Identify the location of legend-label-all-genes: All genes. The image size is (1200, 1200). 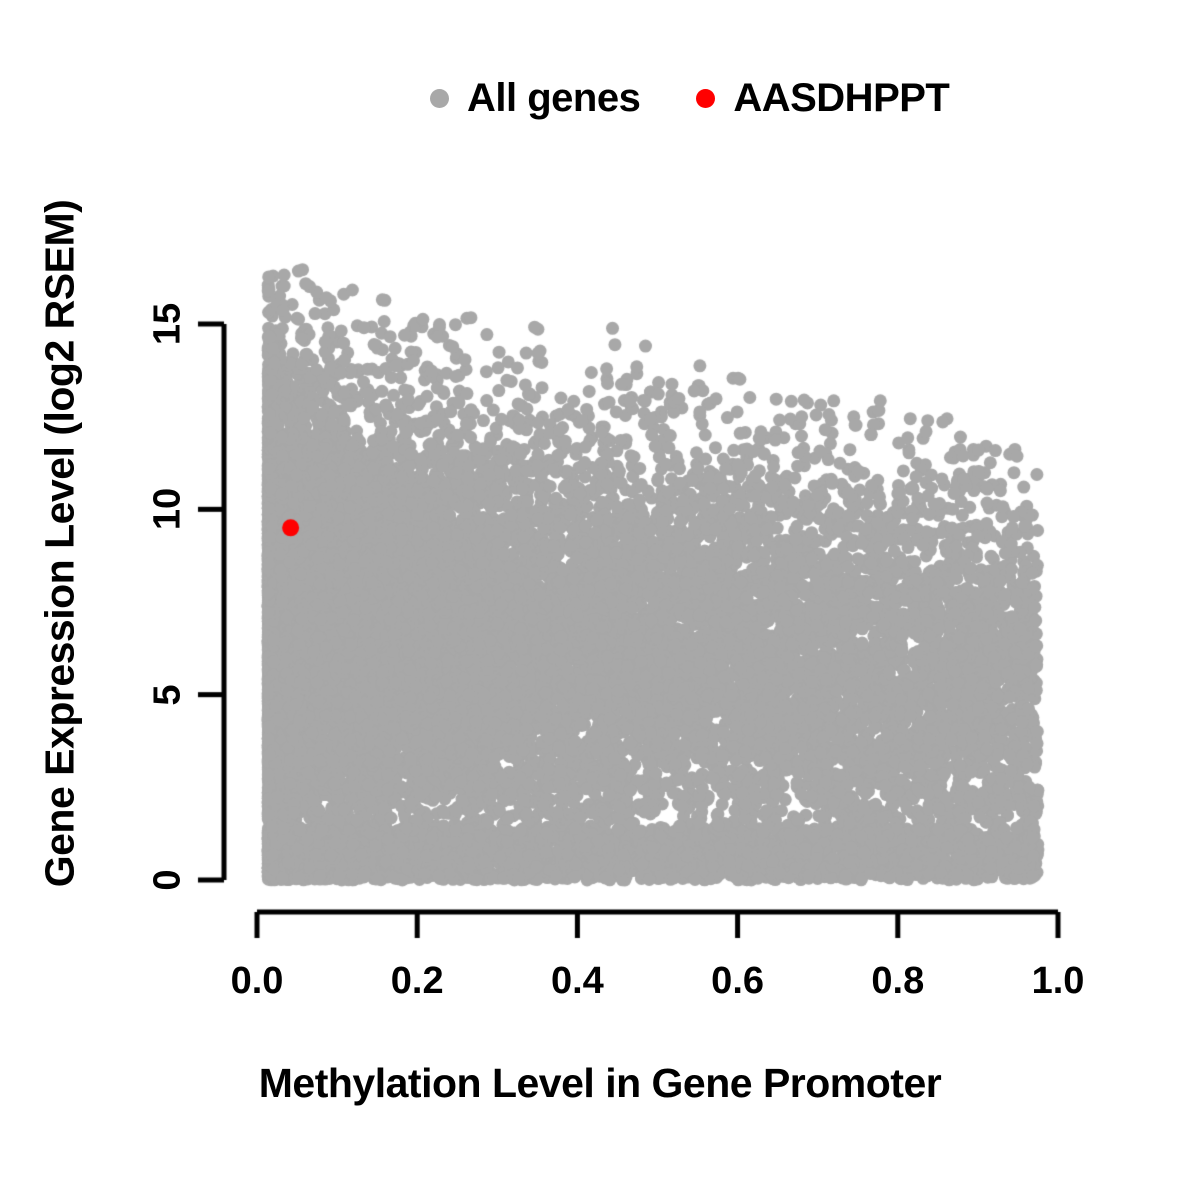
(554, 98).